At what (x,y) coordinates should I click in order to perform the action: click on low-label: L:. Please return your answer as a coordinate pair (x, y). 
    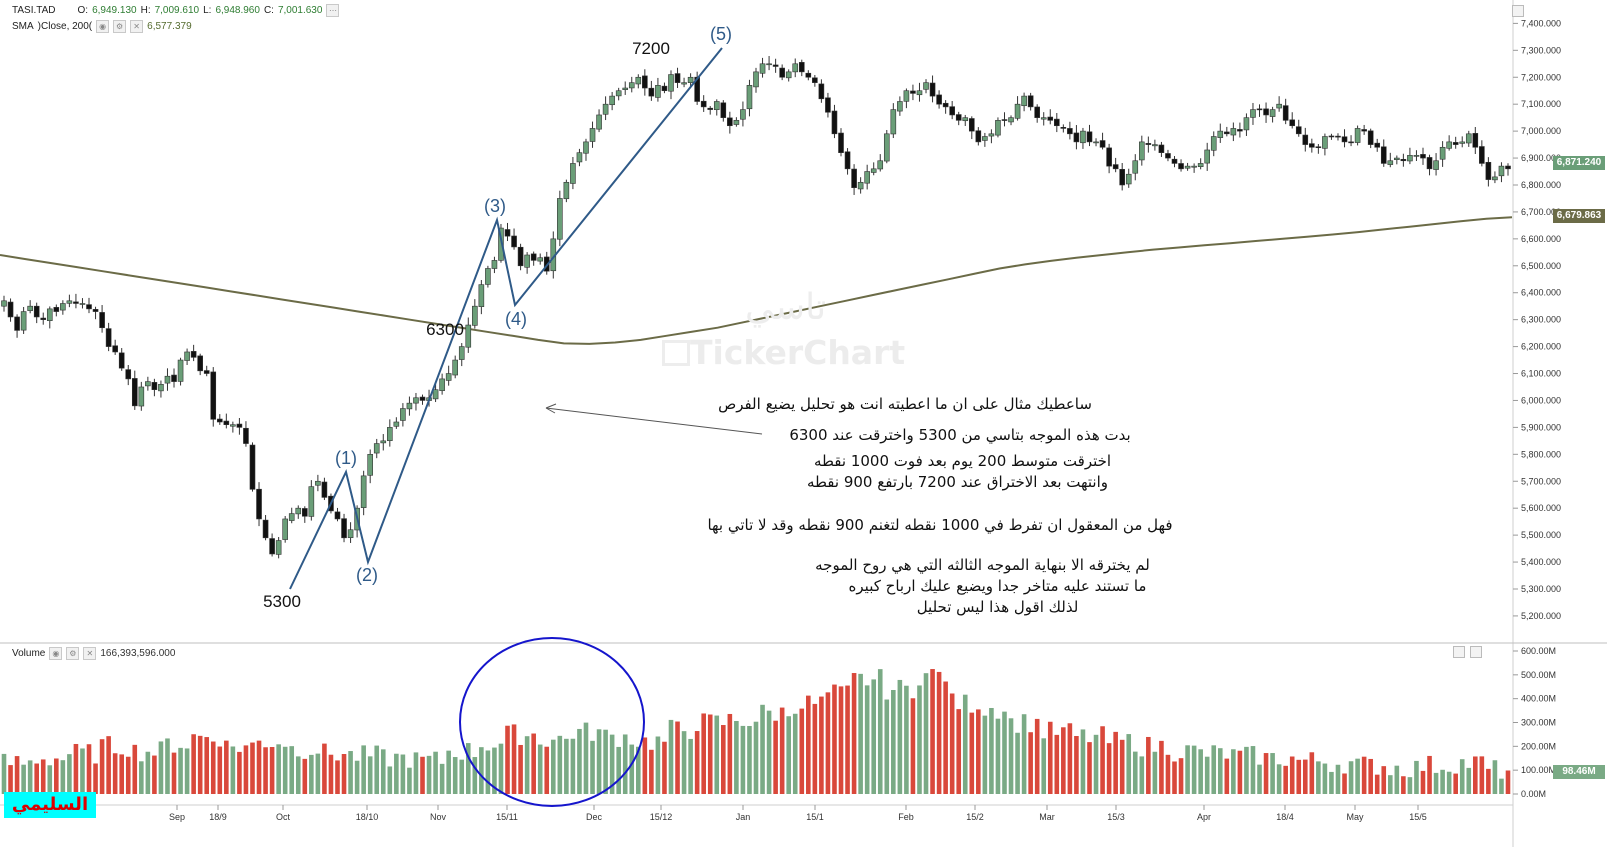
    Looking at the image, I should click on (207, 10).